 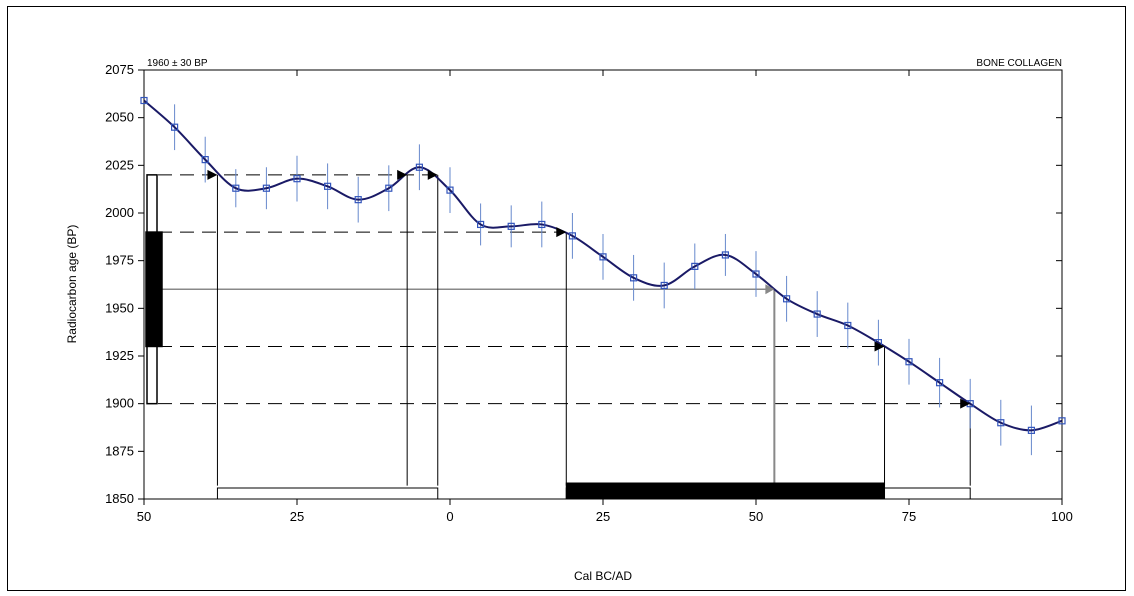 What do you see at coordinates (72, 284) in the screenshot?
I see `y-axis-label: Radiocarbon age (BP)` at bounding box center [72, 284].